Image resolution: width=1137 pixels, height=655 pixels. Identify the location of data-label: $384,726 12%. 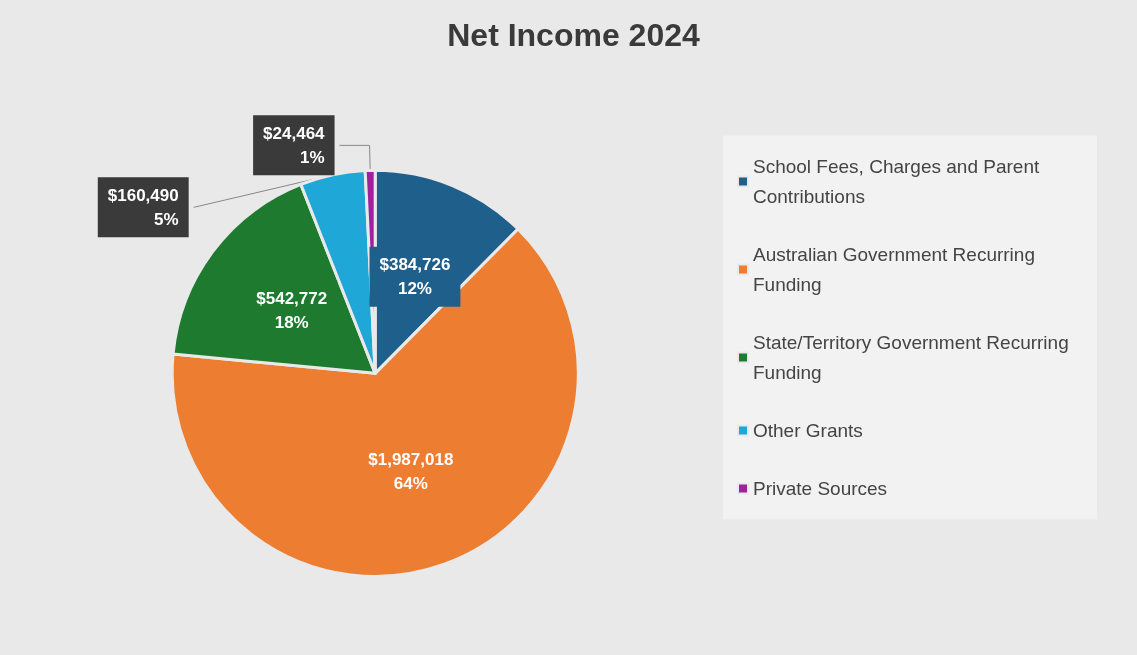
(415, 277).